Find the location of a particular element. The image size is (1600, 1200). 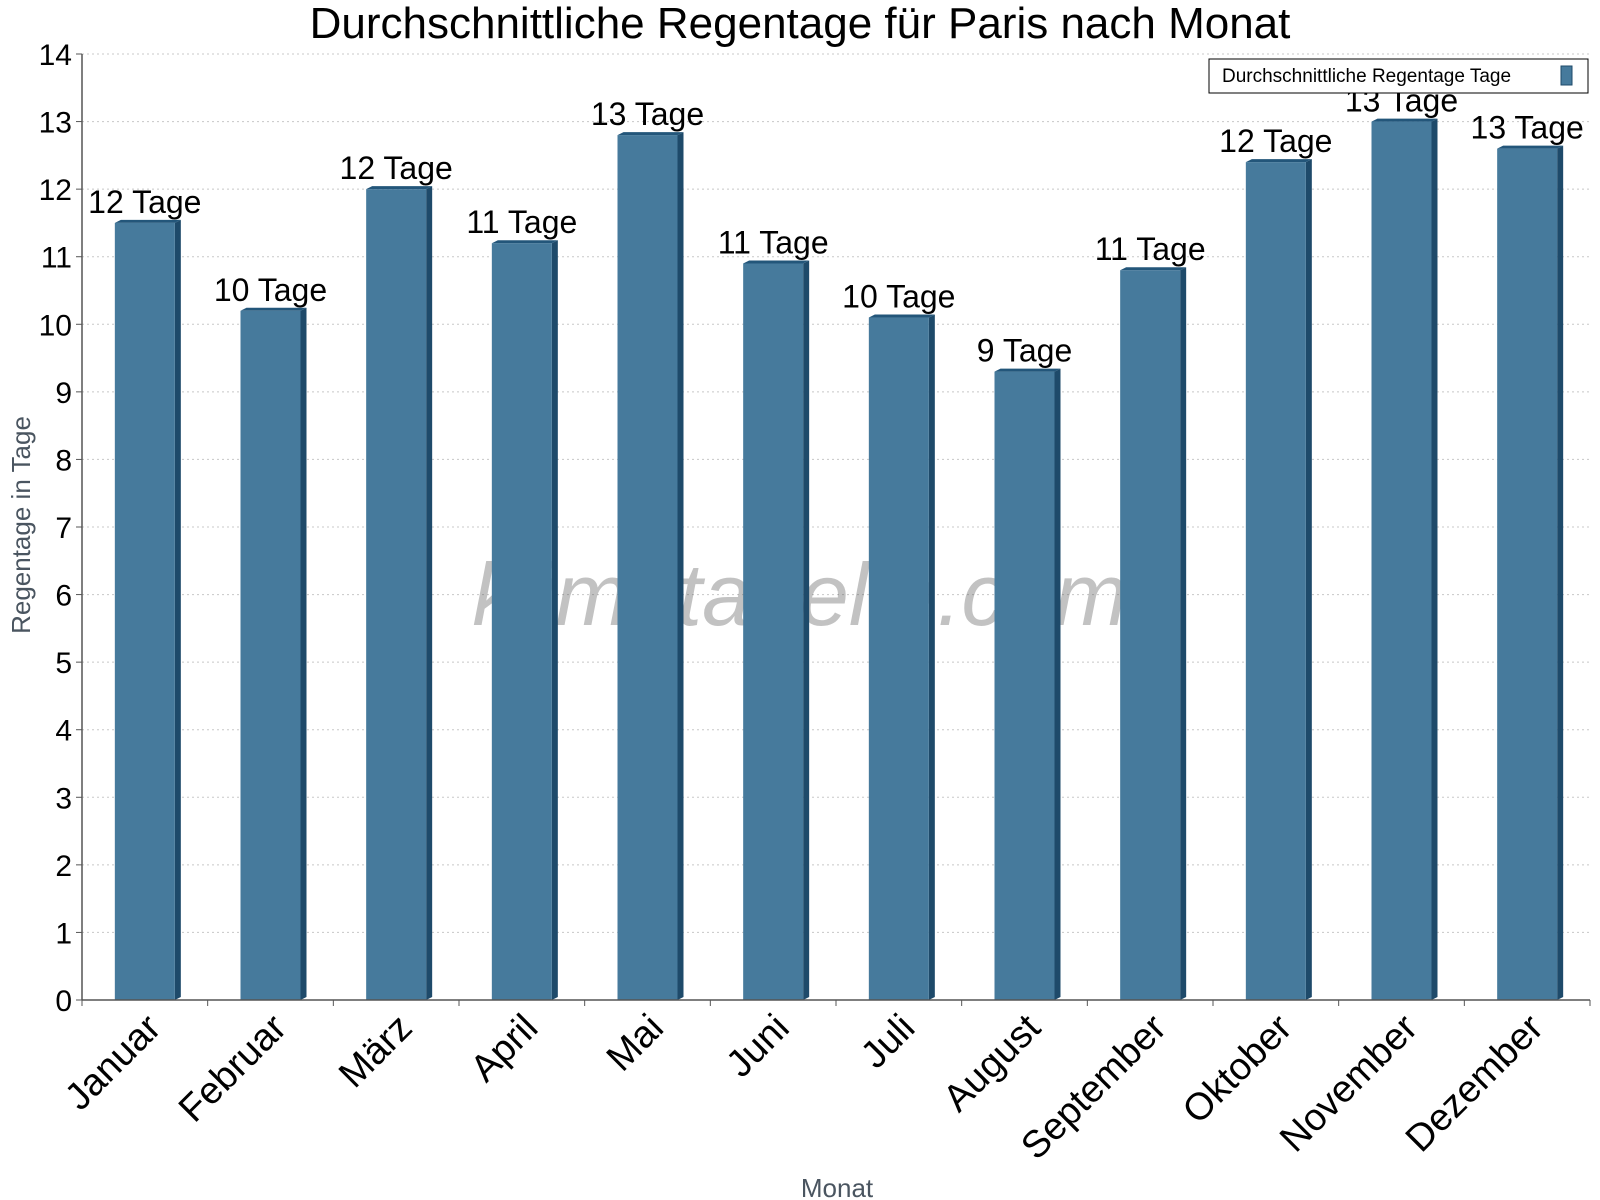

y-tick-label: 14 is located at coordinates (55, 55).